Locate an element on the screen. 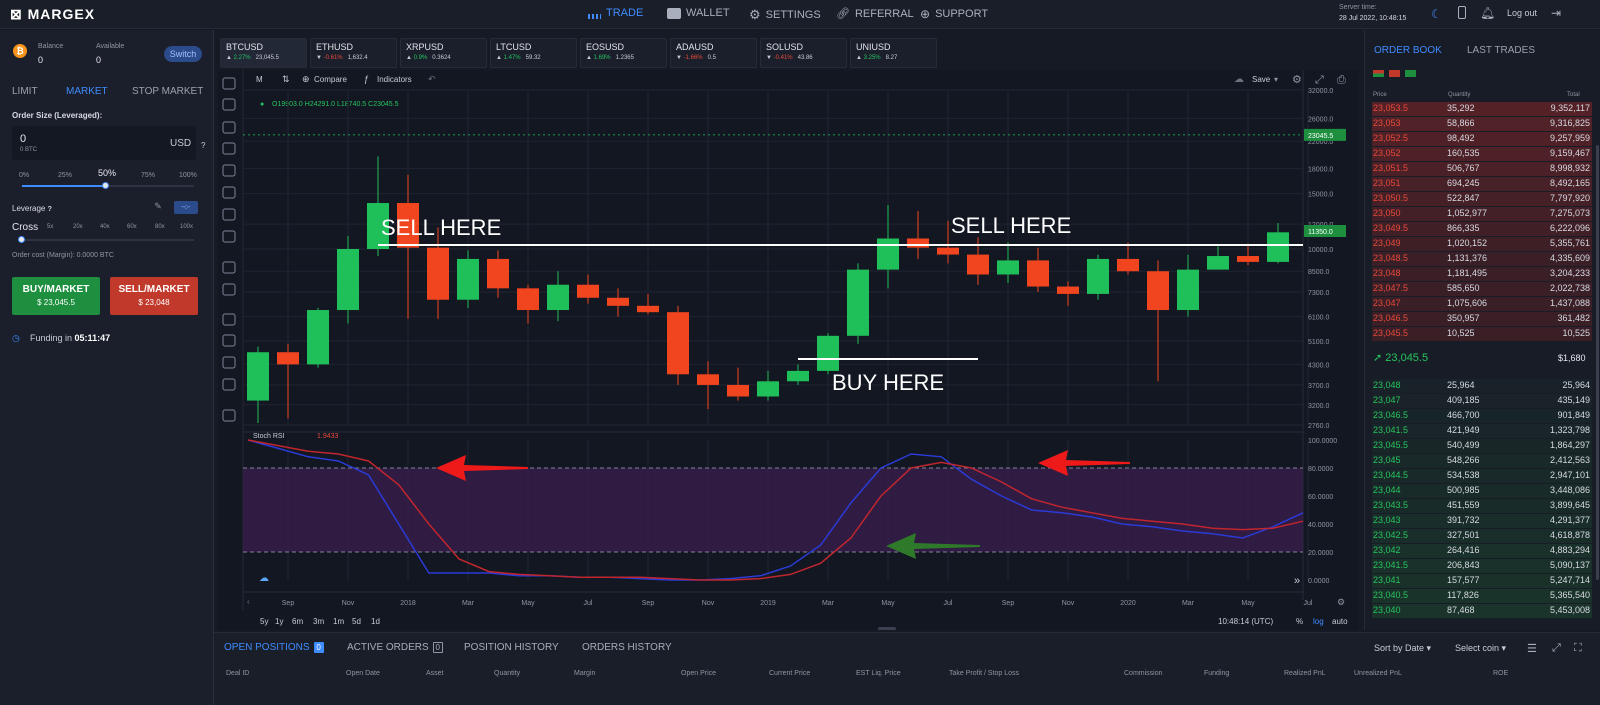 The image size is (1600, 705). leverage-slider-knob is located at coordinates (21, 239).